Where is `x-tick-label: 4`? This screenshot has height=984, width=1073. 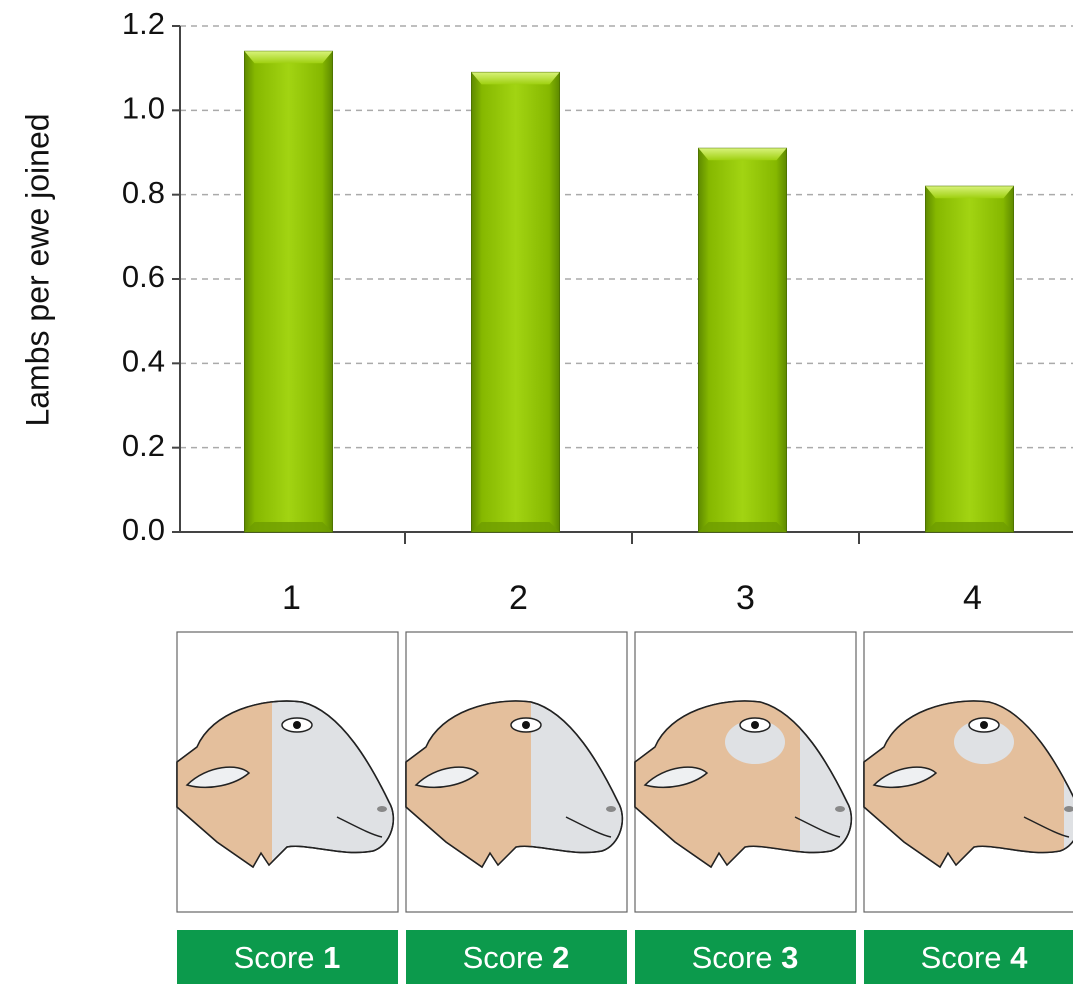
x-tick-label: 4 is located at coordinates (972, 598).